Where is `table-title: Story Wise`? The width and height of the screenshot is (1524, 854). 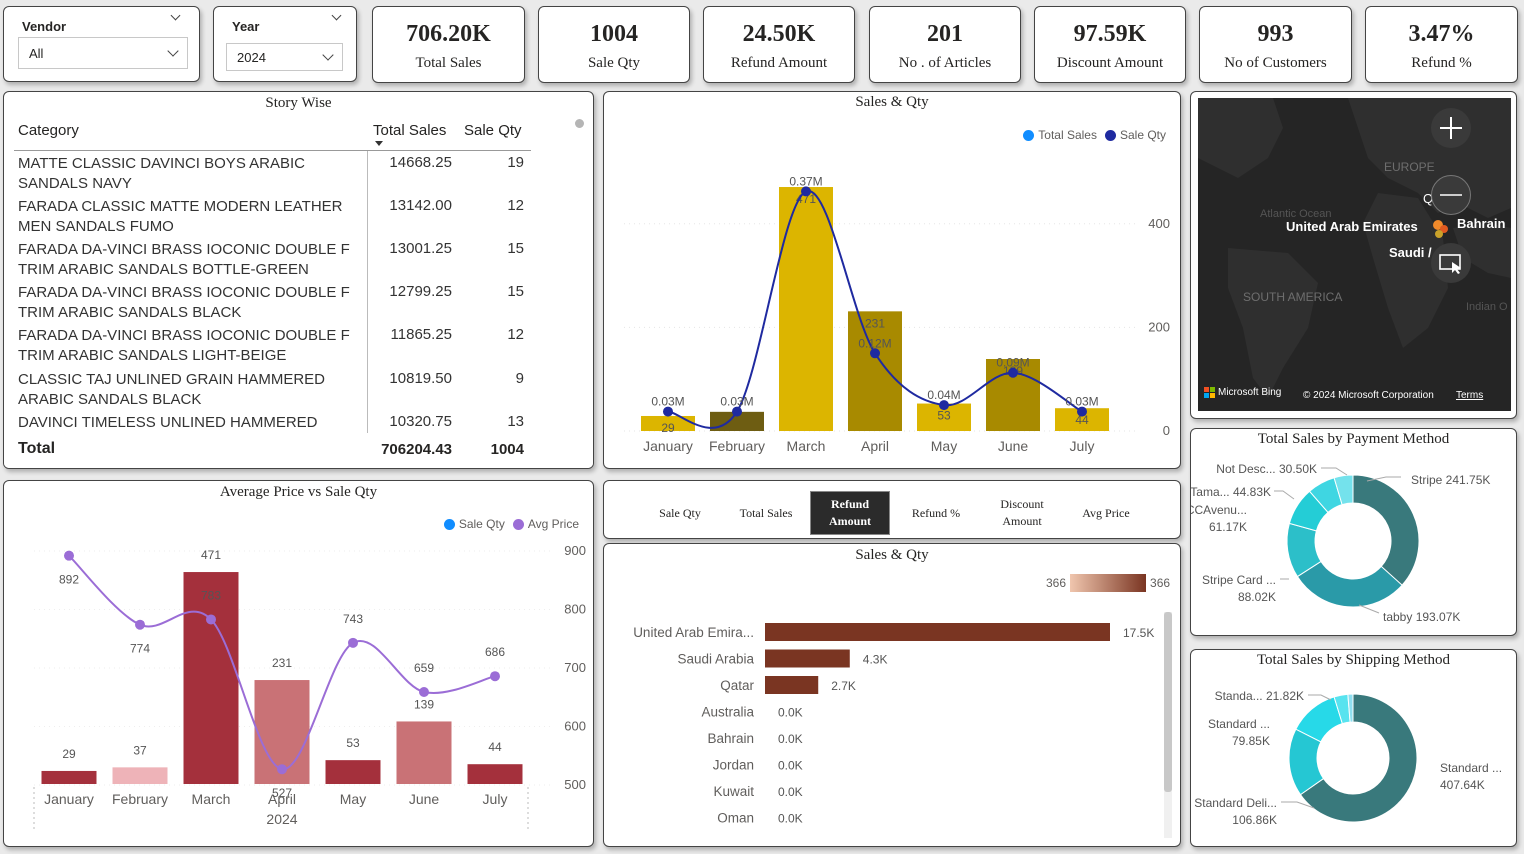 table-title: Story Wise is located at coordinates (298, 103).